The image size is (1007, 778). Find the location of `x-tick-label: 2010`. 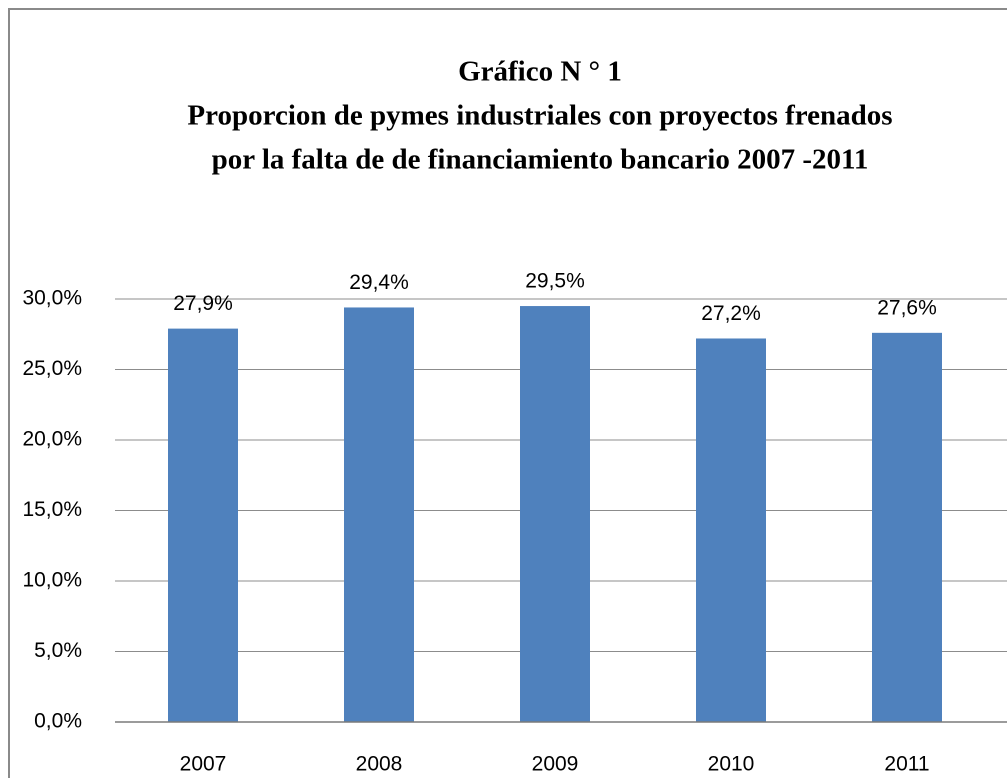

x-tick-label: 2010 is located at coordinates (731, 764).